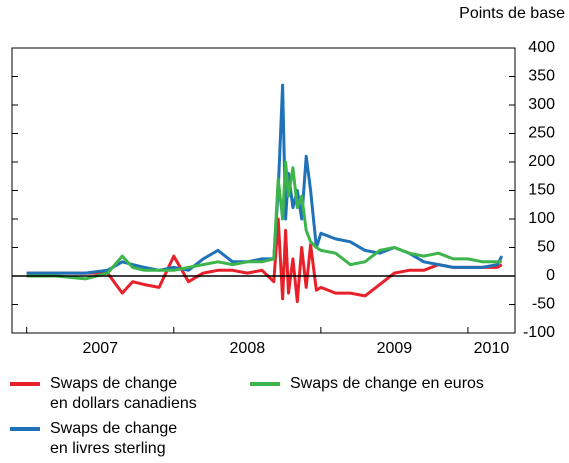 This screenshot has height=463, width=569. What do you see at coordinates (123, 393) in the screenshot?
I see `legend-label: Swaps de change en dollars canadiens` at bounding box center [123, 393].